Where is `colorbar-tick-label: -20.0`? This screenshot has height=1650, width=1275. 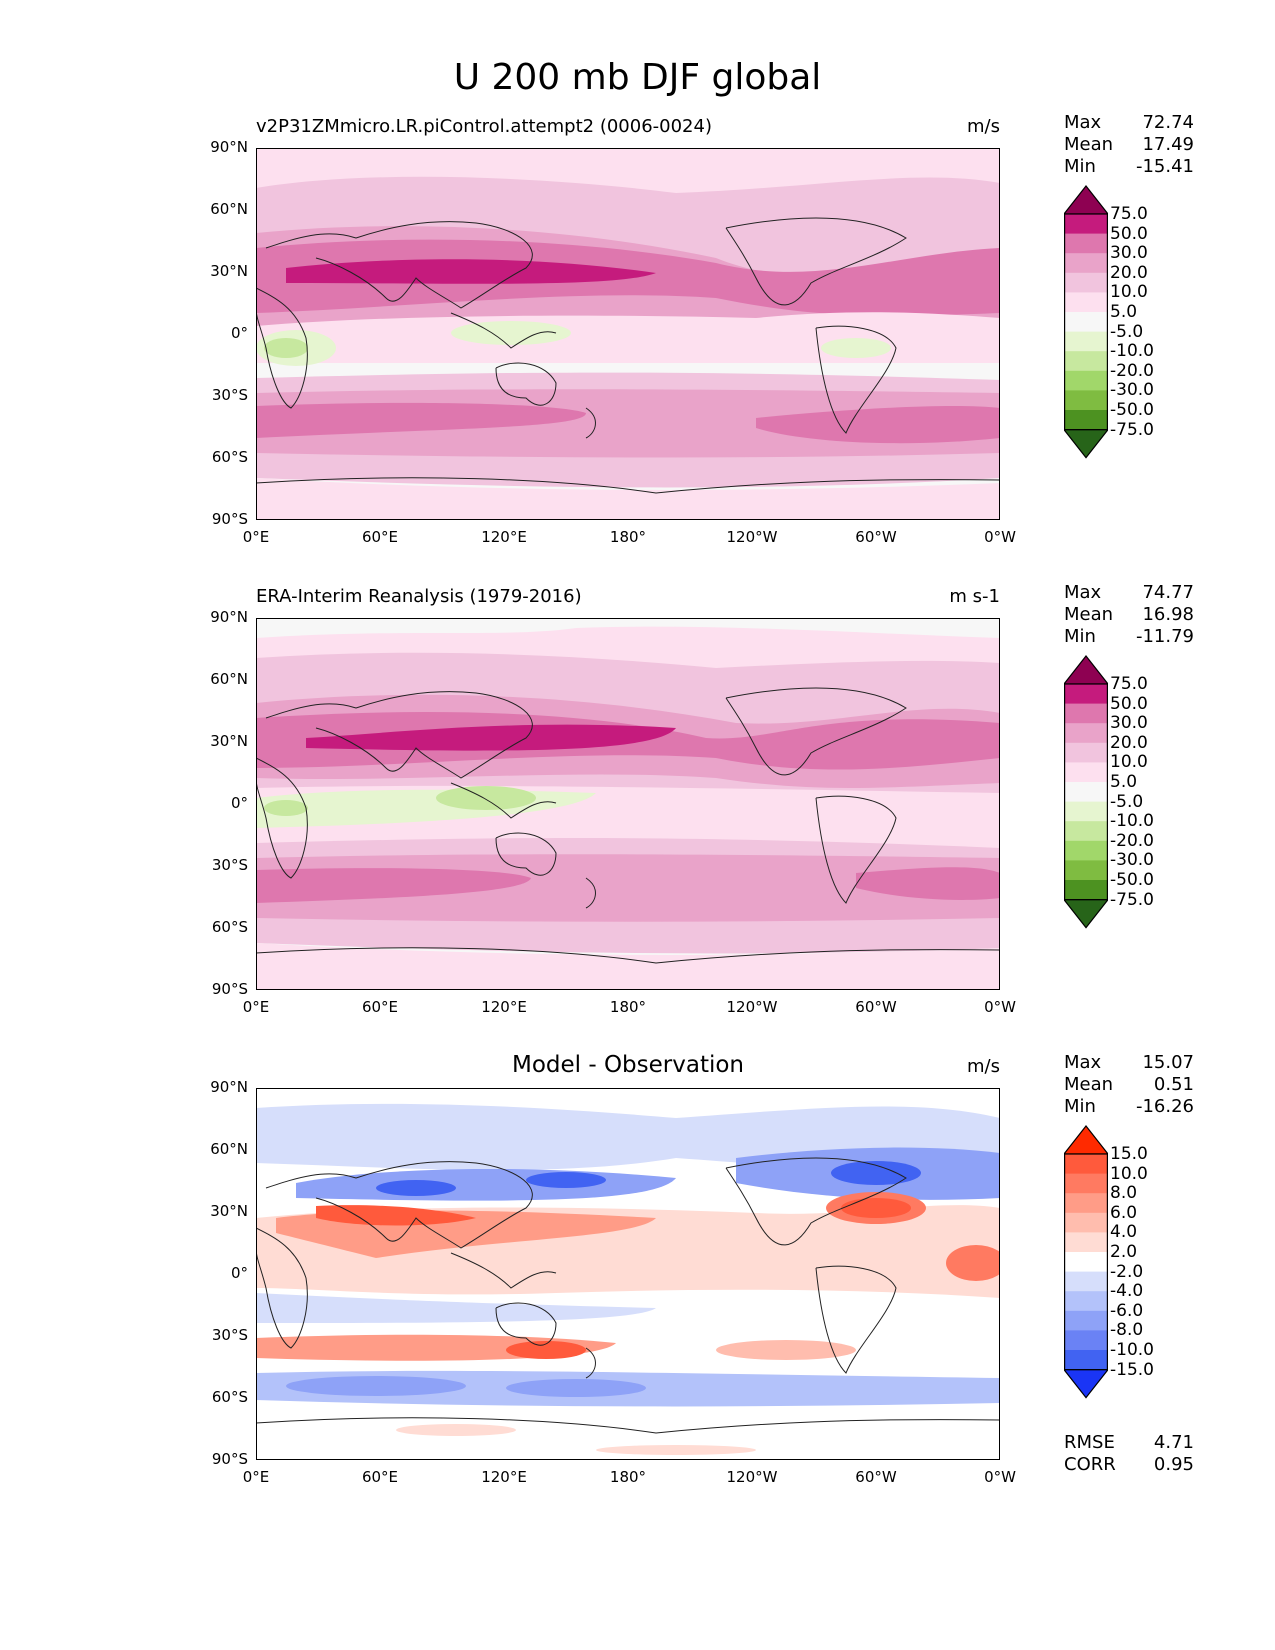 colorbar-tick-label: -20.0 is located at coordinates (1132, 840).